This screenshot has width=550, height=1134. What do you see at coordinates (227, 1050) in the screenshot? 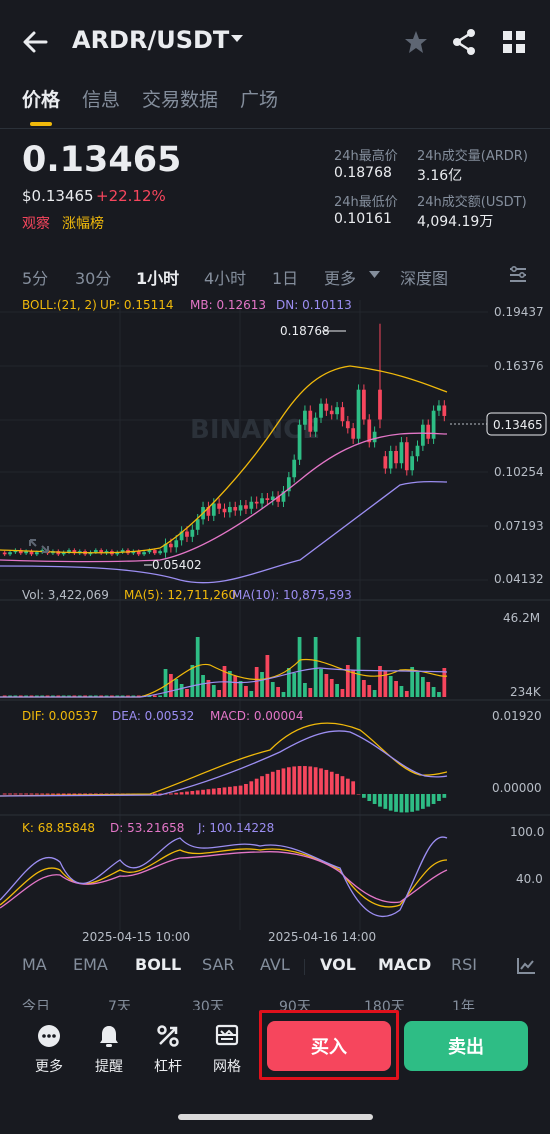
I see `grid-button: 网格` at bounding box center [227, 1050].